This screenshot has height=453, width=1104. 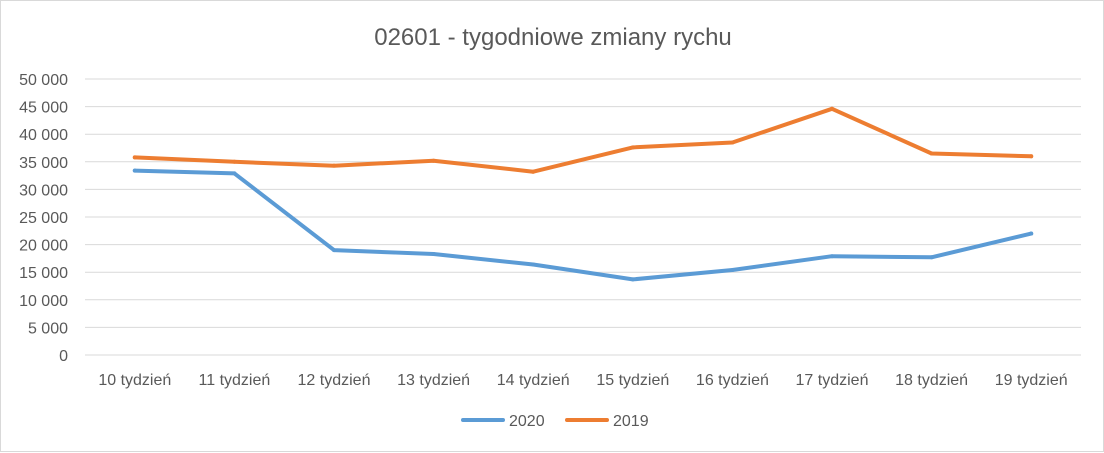 What do you see at coordinates (134, 380) in the screenshot?
I see `x-tick-label: 10 tydzień` at bounding box center [134, 380].